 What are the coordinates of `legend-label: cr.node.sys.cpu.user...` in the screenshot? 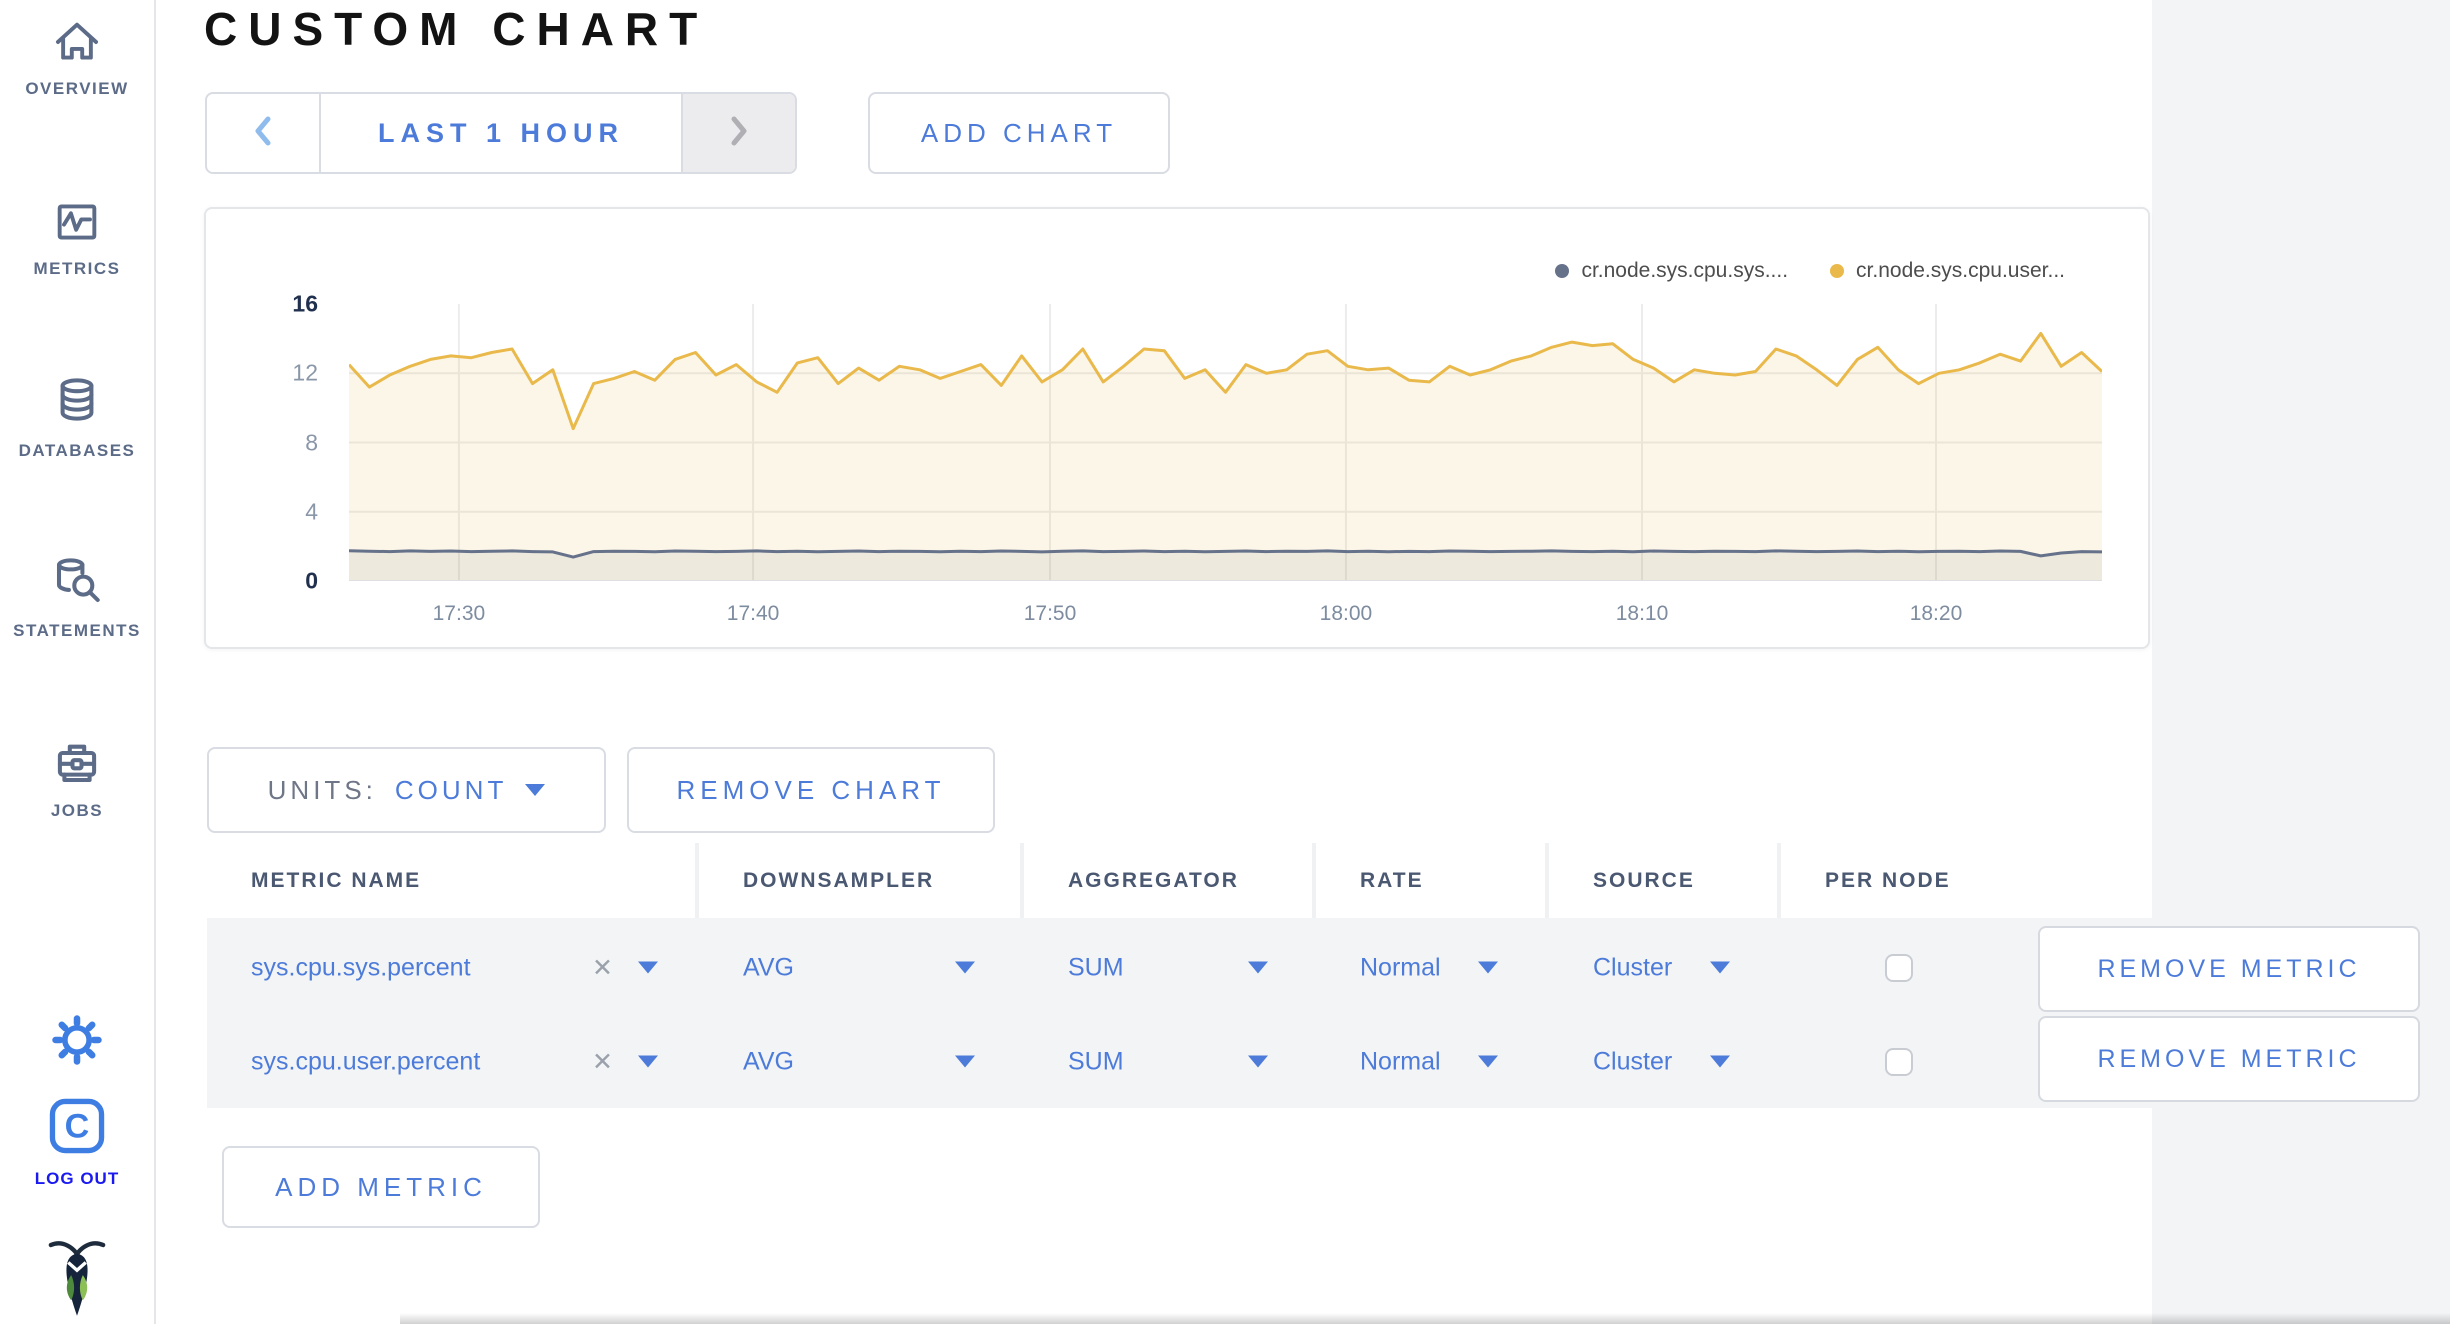 It's located at (1960, 270).